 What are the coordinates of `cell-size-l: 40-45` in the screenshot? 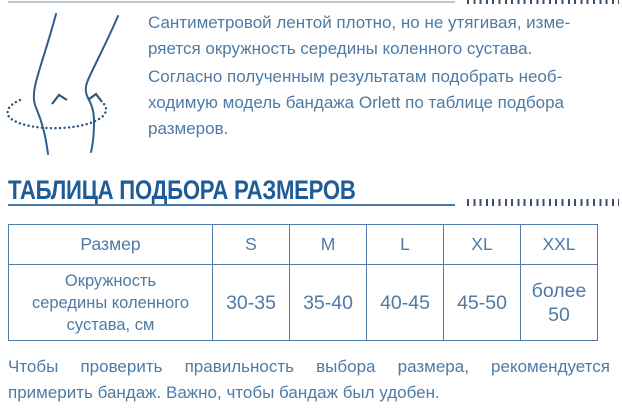 It's located at (405, 302).